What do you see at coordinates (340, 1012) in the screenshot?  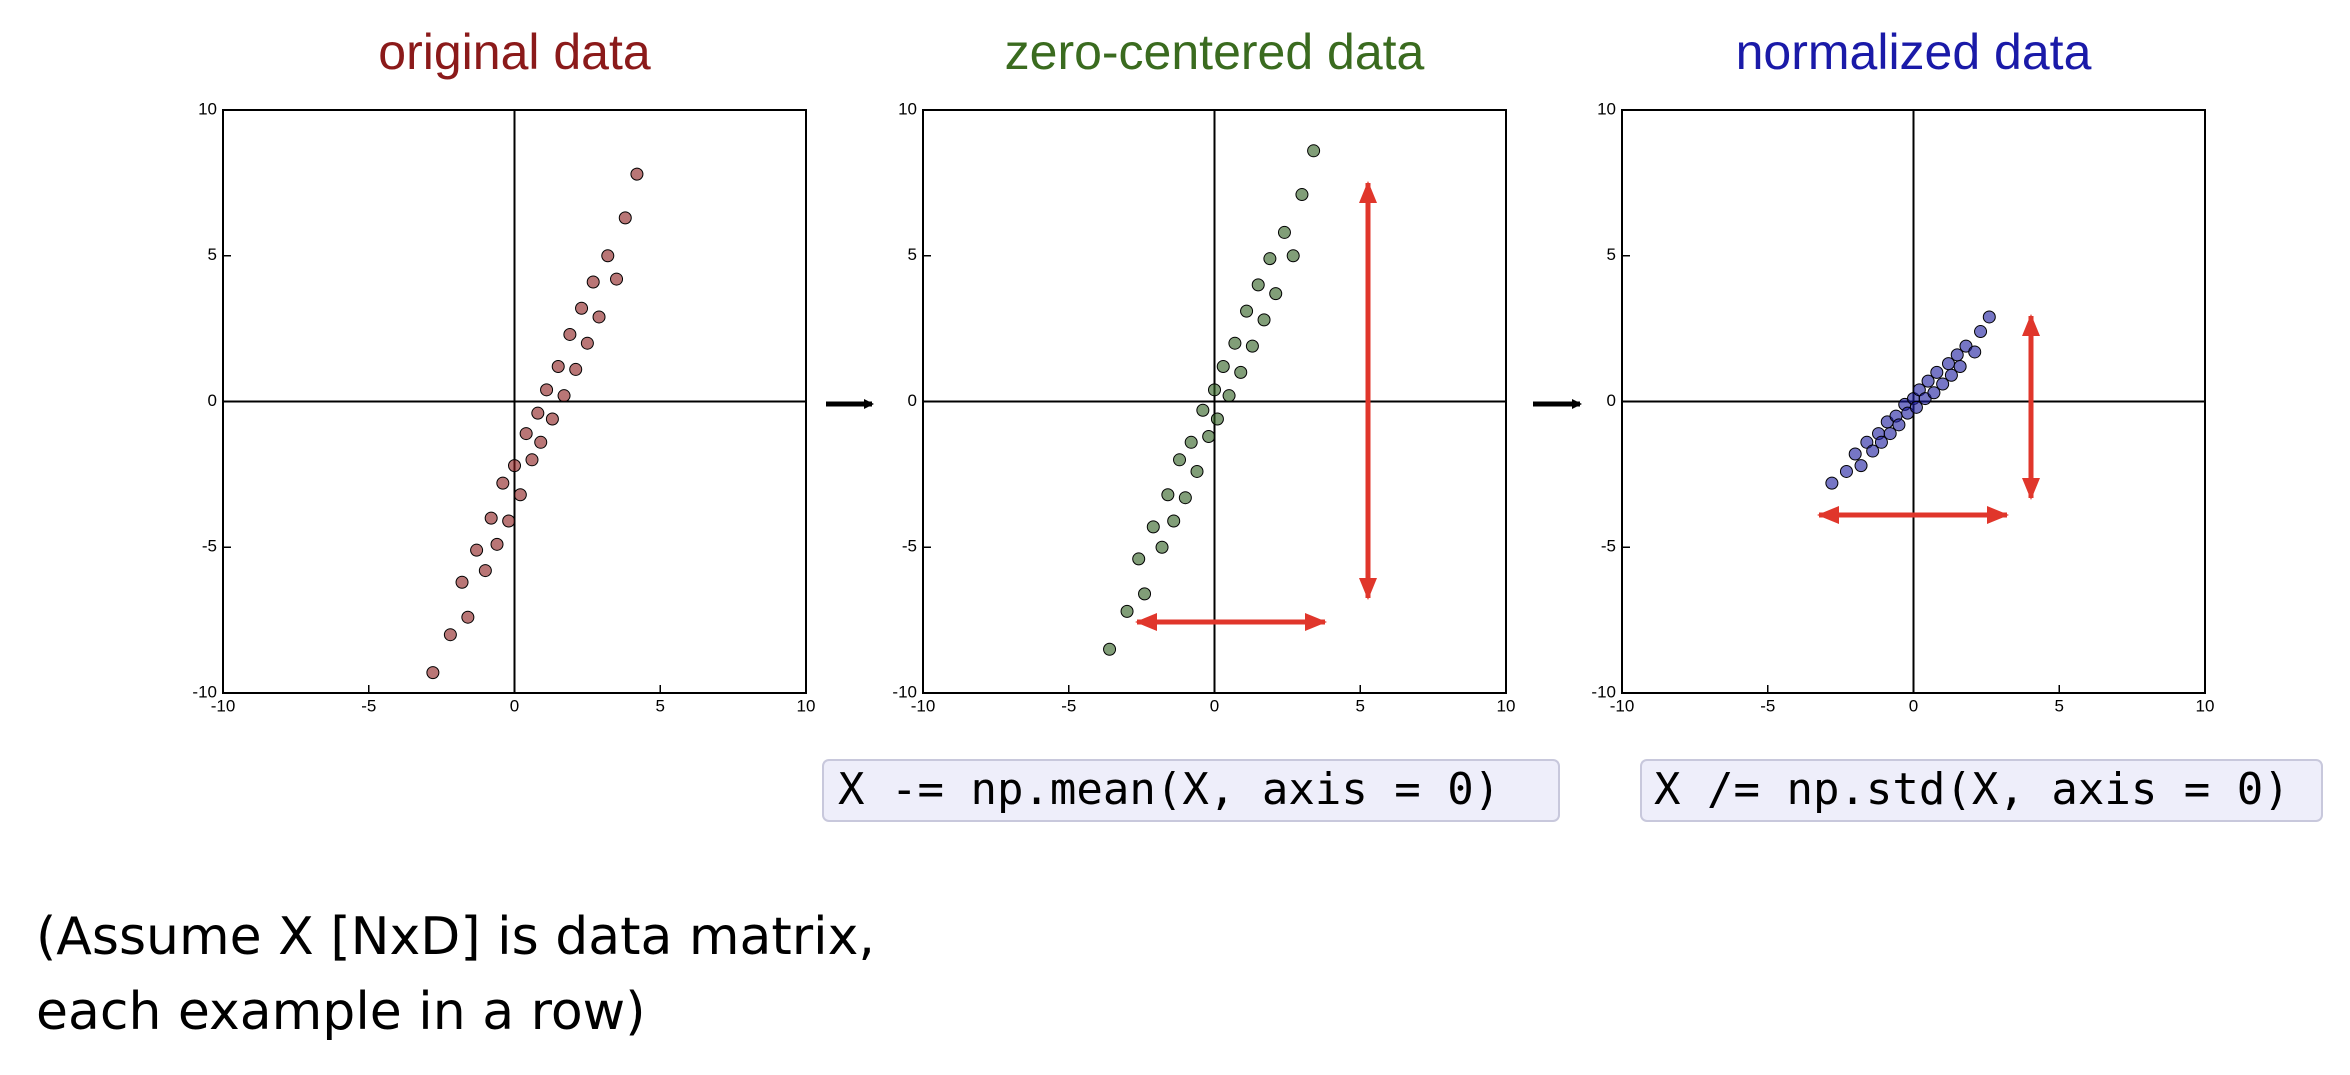 I see `caption: each example in a row)` at bounding box center [340, 1012].